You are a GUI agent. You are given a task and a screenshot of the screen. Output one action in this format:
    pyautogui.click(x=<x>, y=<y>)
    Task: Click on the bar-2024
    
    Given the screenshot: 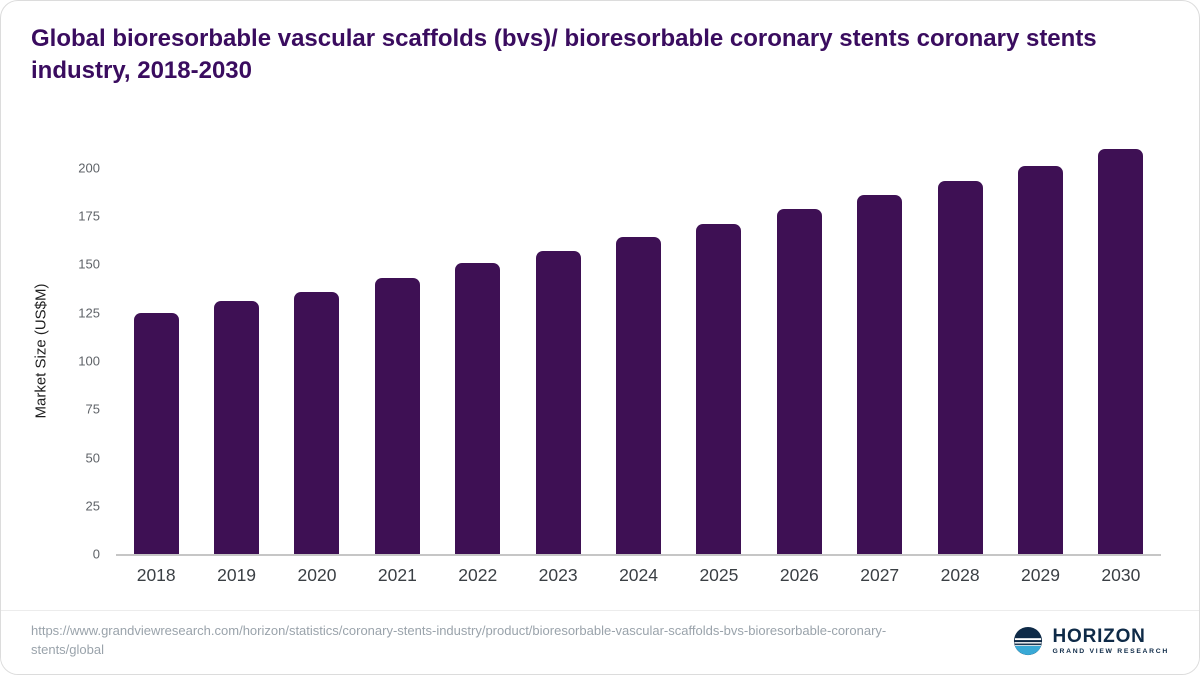 What is the action you would take?
    pyautogui.click(x=639, y=395)
    